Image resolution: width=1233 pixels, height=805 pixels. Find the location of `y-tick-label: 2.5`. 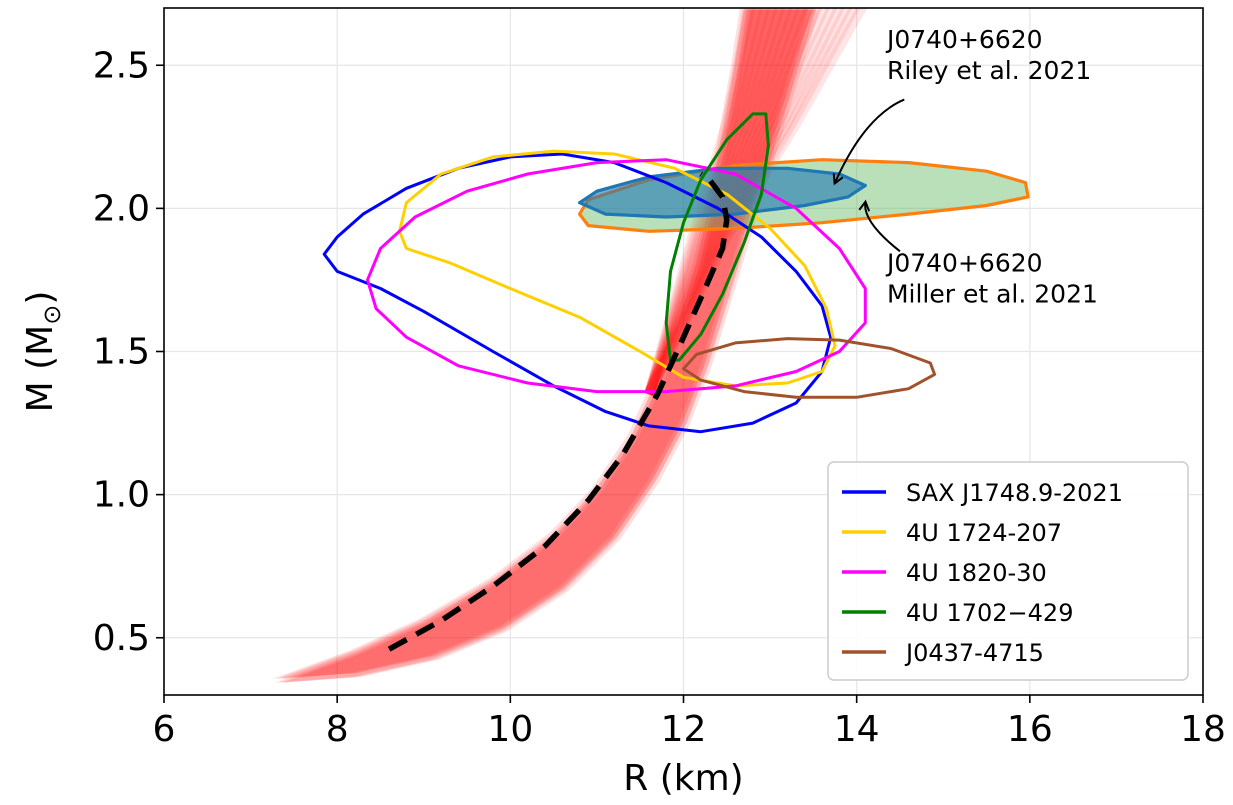

y-tick-label: 2.5 is located at coordinates (121, 65).